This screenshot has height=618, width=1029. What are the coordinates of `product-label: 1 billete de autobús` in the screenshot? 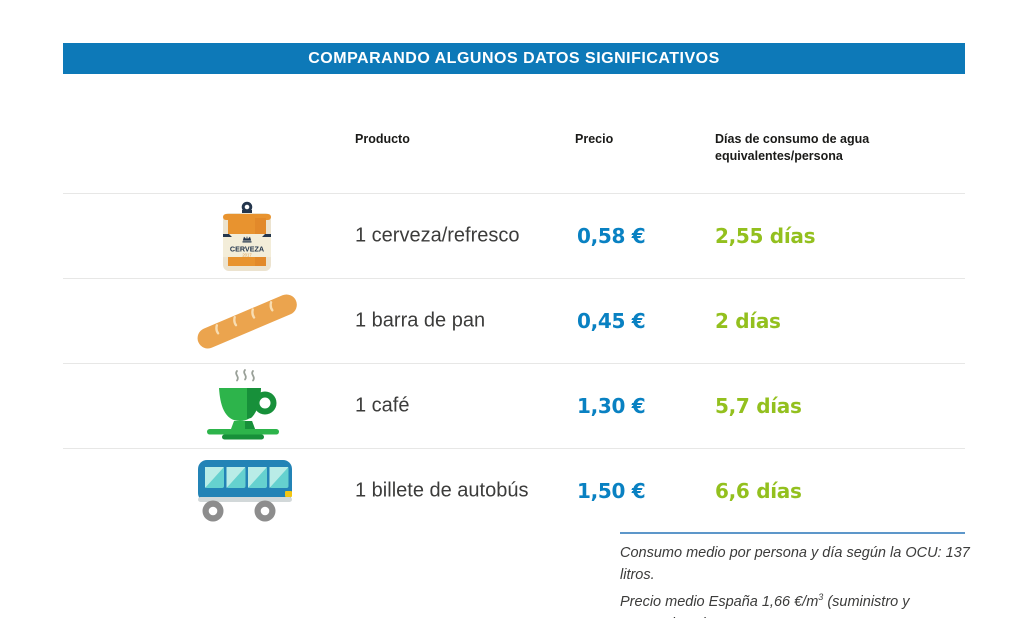 It's located at (442, 490).